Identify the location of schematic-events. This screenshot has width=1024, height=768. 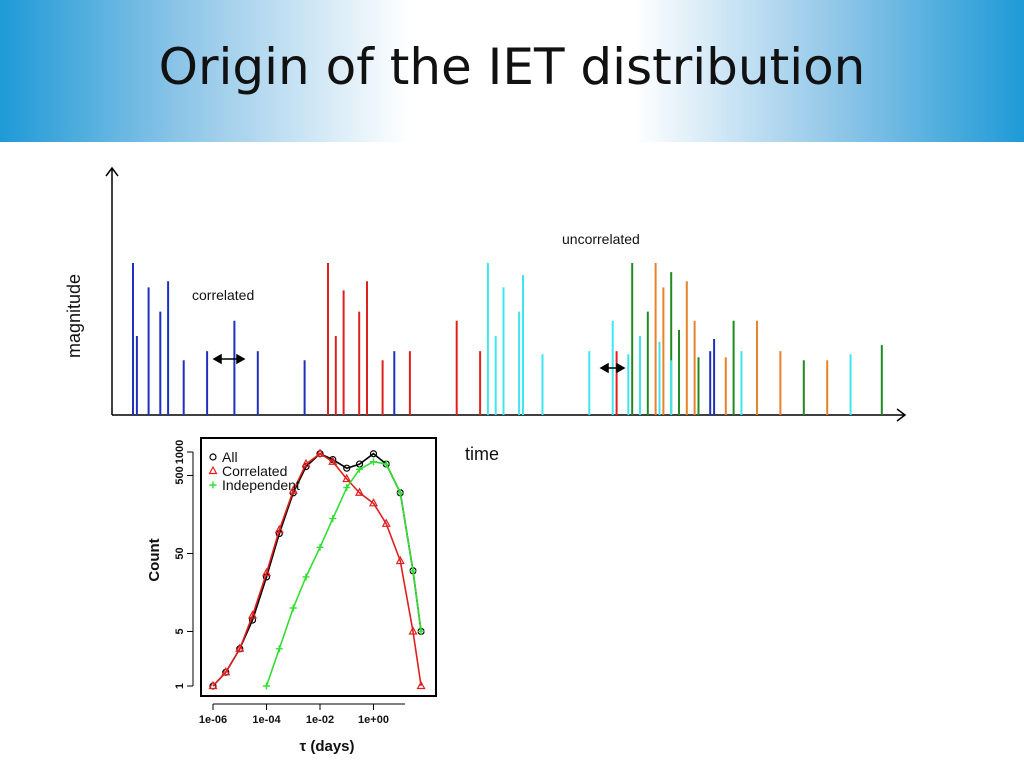
(507, 339).